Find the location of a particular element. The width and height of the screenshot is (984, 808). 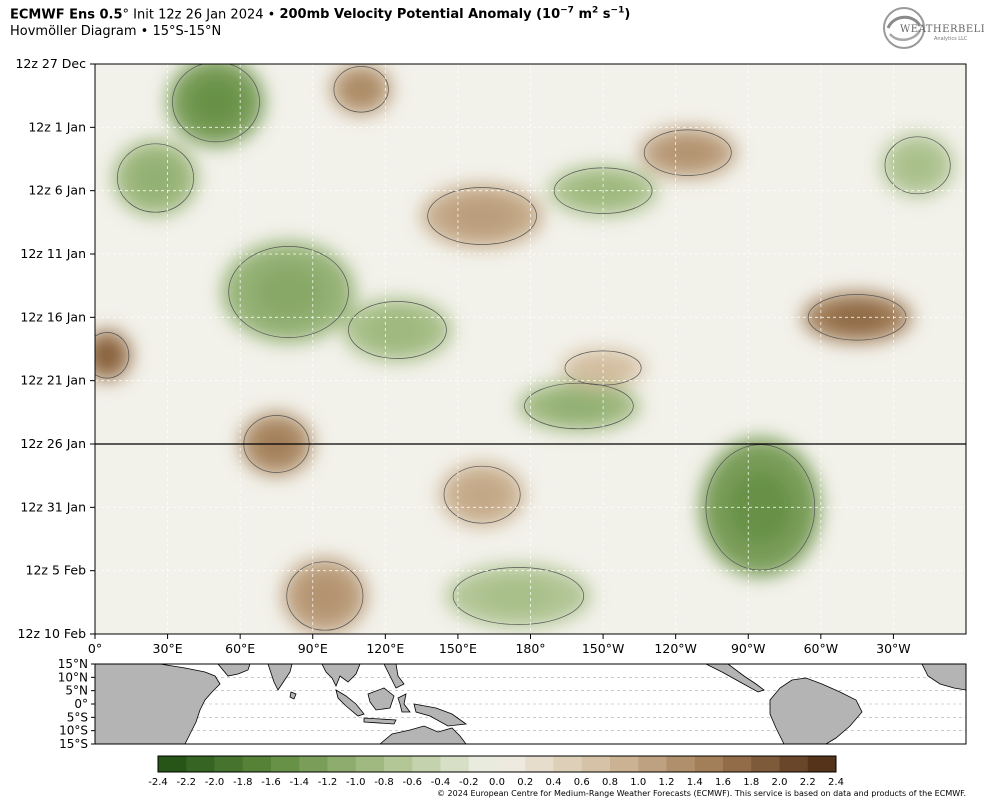

borneo-land is located at coordinates (381, 699).